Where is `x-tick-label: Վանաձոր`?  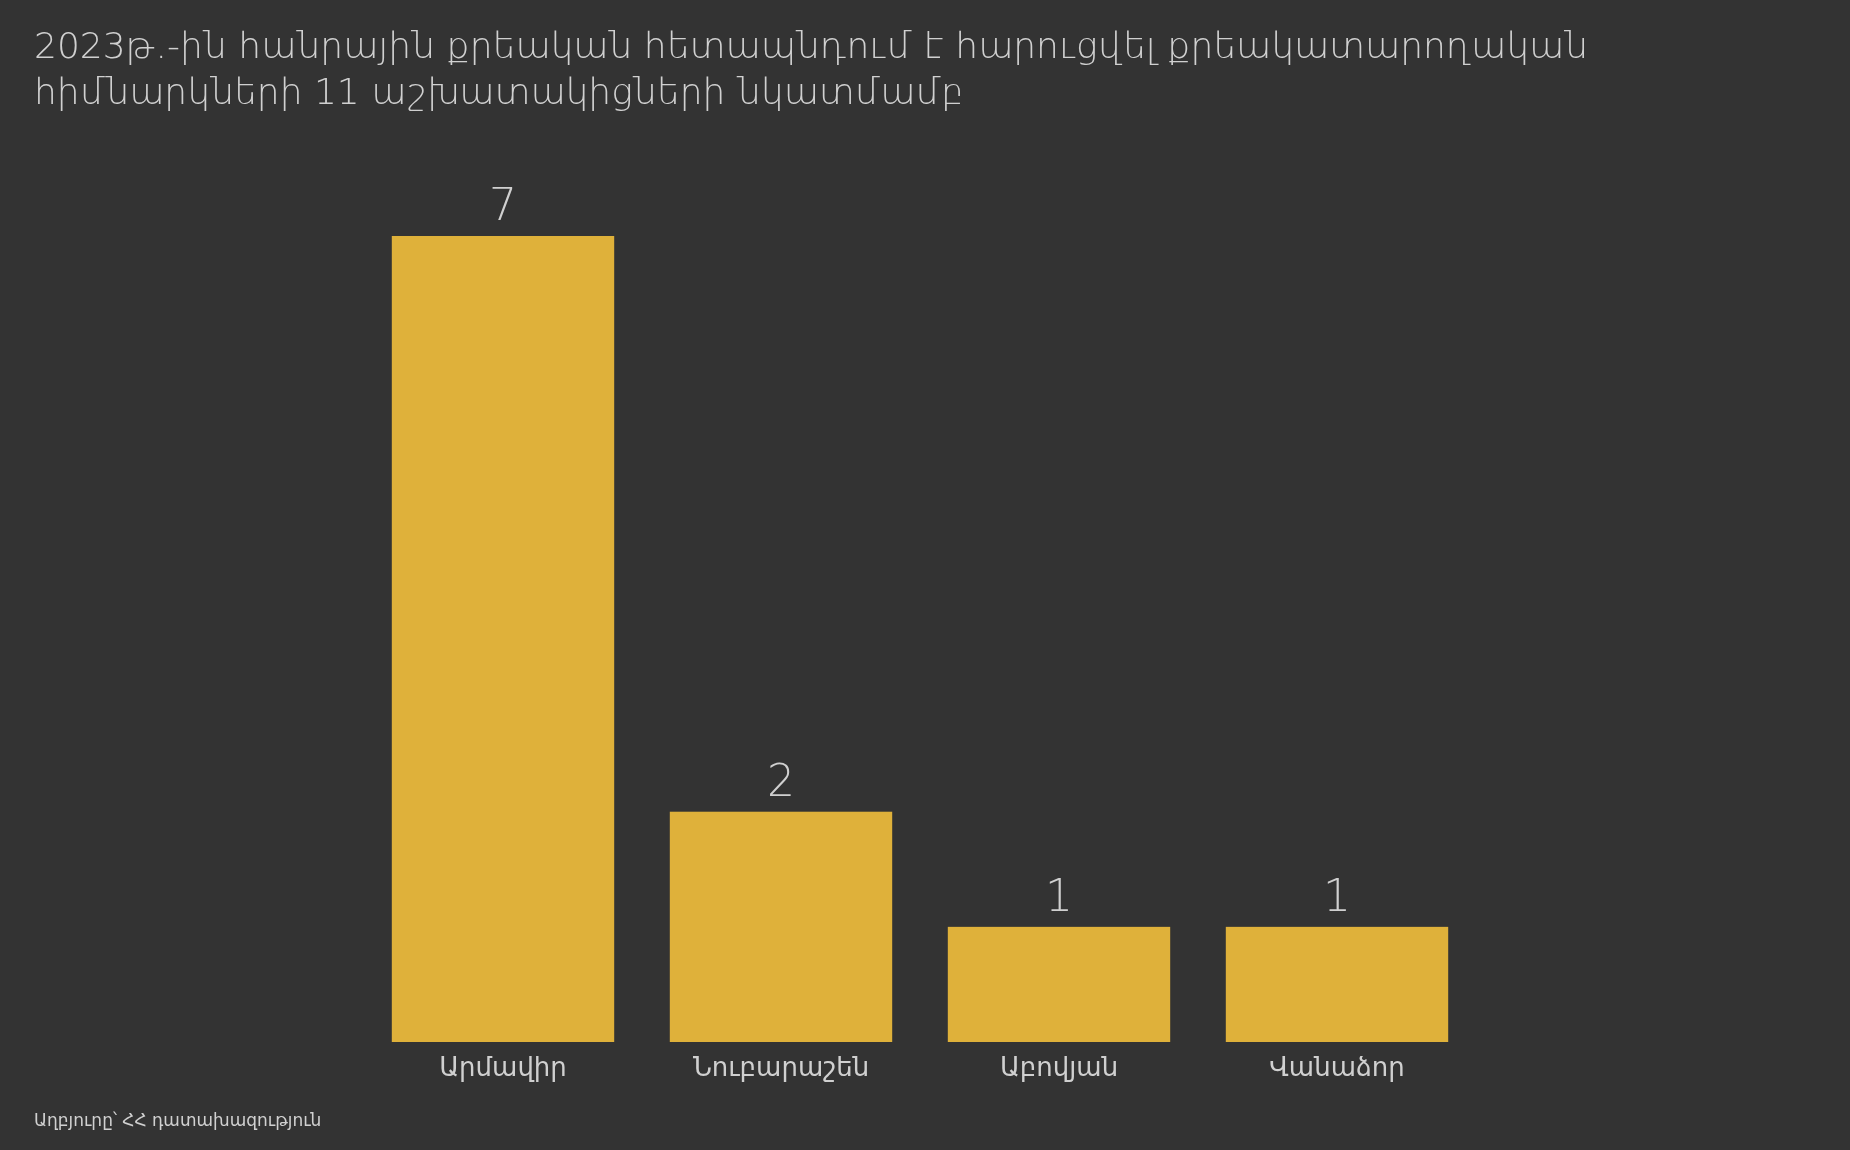
x-tick-label: Վանաձոր is located at coordinates (1337, 1067).